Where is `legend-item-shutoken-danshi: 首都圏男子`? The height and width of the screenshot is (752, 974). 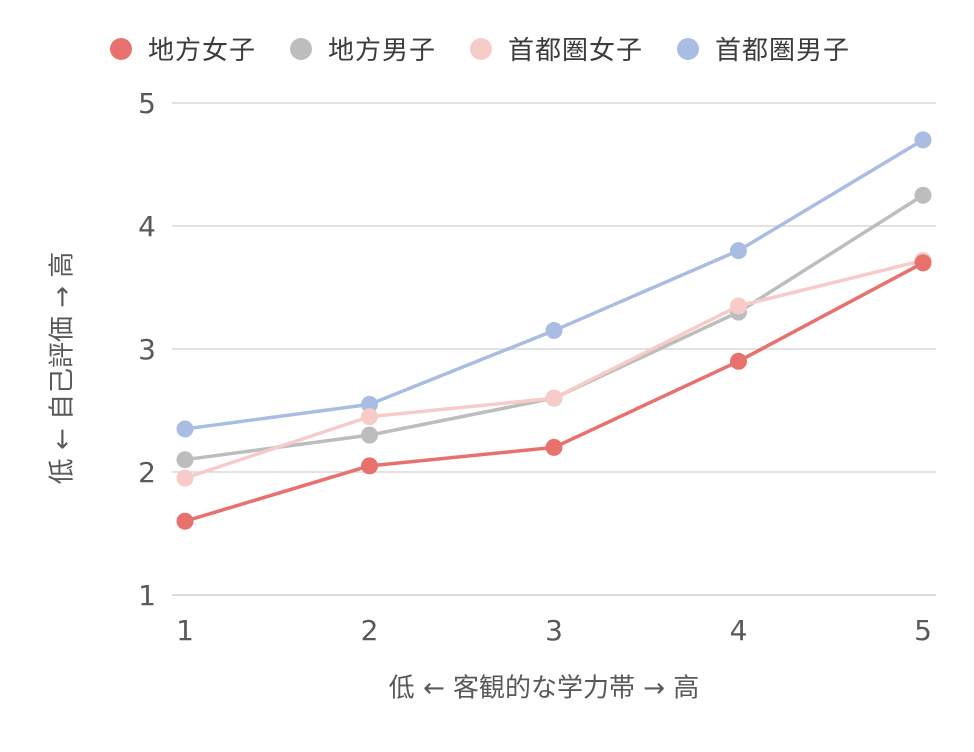
legend-item-shutoken-danshi: 首都圏男子 is located at coordinates (763, 48).